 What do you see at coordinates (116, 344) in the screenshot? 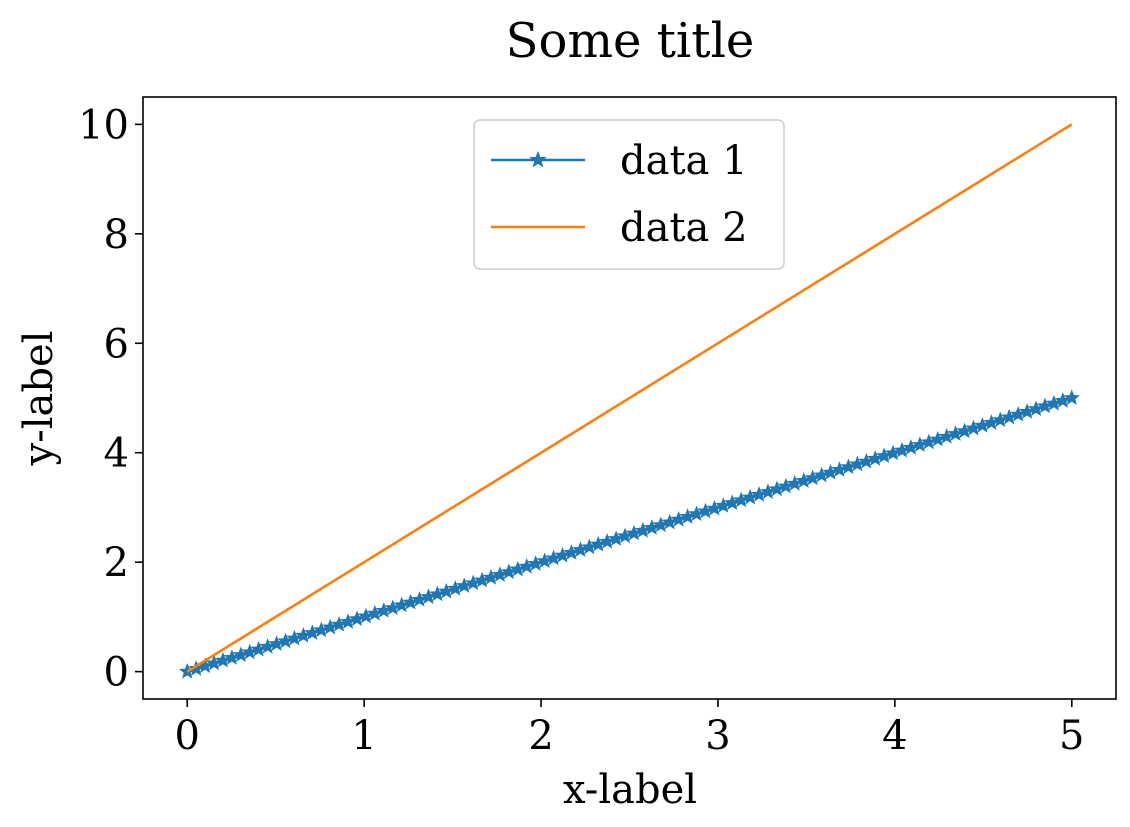
I see `y-tick-label: 6` at bounding box center [116, 344].